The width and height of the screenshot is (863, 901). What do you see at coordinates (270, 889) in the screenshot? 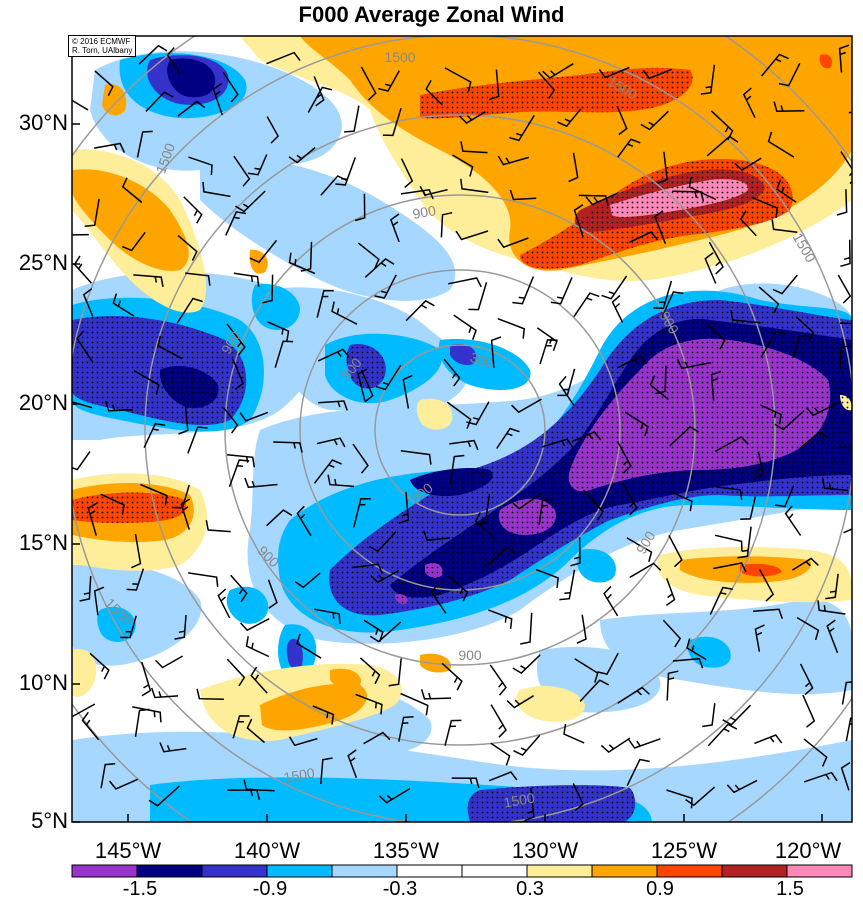
I see `colorbar-label-neg0-9: -0.9` at bounding box center [270, 889].